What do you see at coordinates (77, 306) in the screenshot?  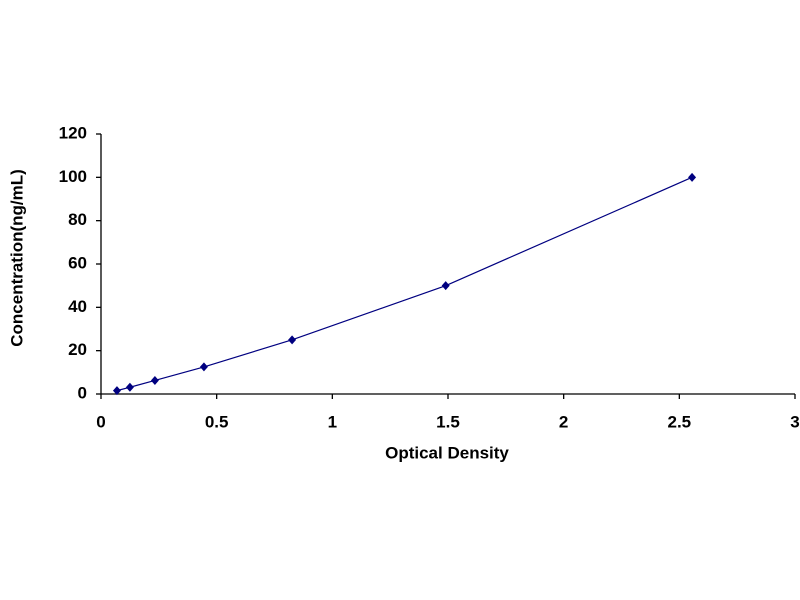 I see `y-tick-label: 40` at bounding box center [77, 306].